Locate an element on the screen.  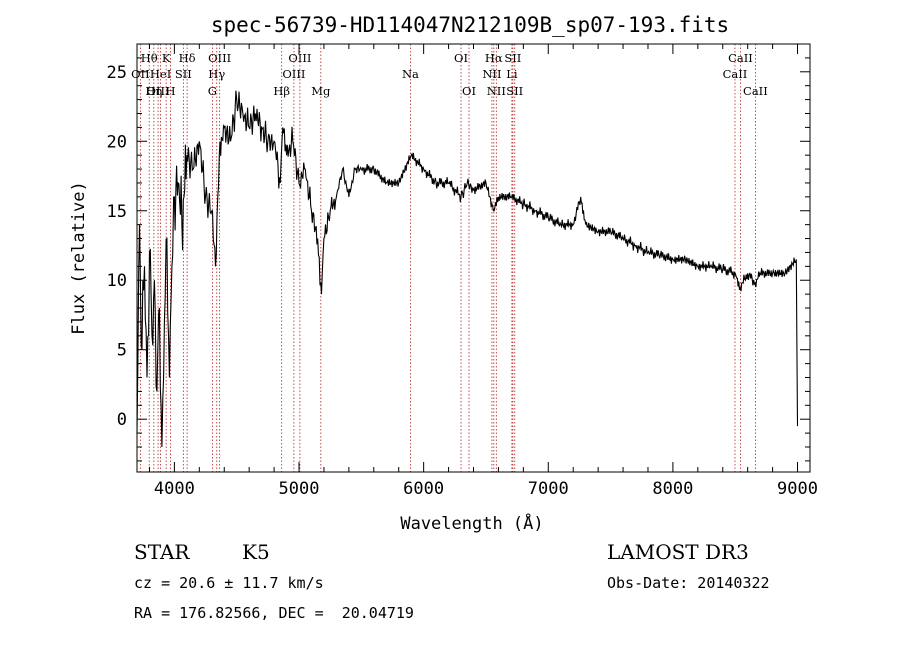
line-label-19: Hα is located at coordinates (494, 58).